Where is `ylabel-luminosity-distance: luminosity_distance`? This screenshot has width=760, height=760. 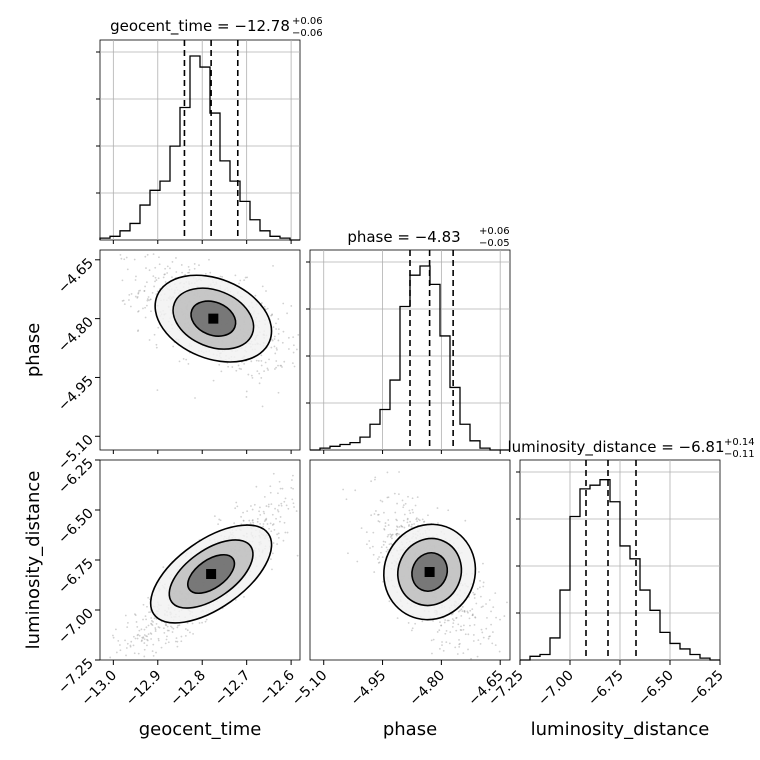 ylabel-luminosity-distance: luminosity_distance is located at coordinates (33, 560).